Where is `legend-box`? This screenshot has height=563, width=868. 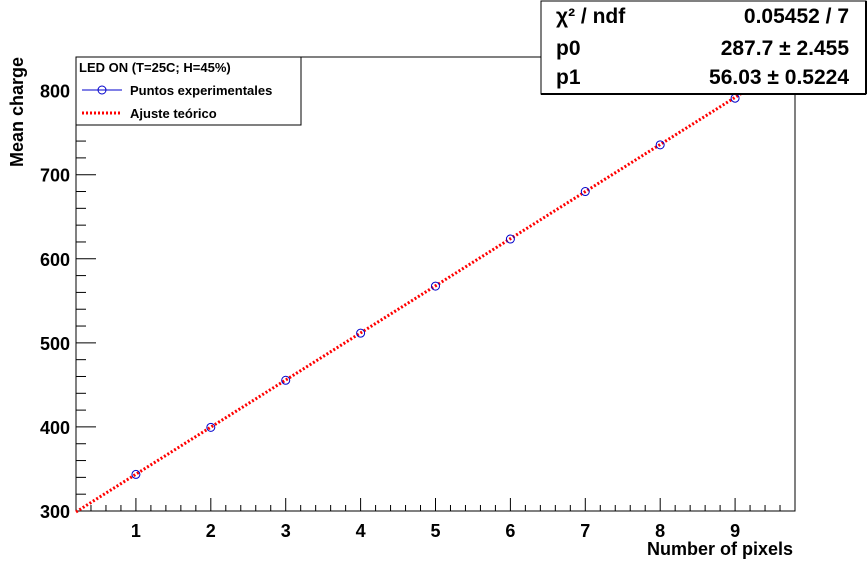 legend-box is located at coordinates (188, 91).